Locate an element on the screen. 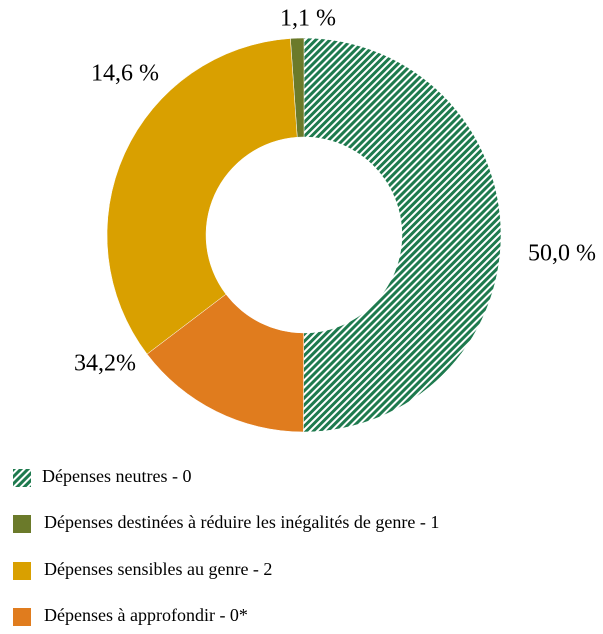 This screenshot has height=634, width=603. data-label: 34,2% is located at coordinates (105, 364).